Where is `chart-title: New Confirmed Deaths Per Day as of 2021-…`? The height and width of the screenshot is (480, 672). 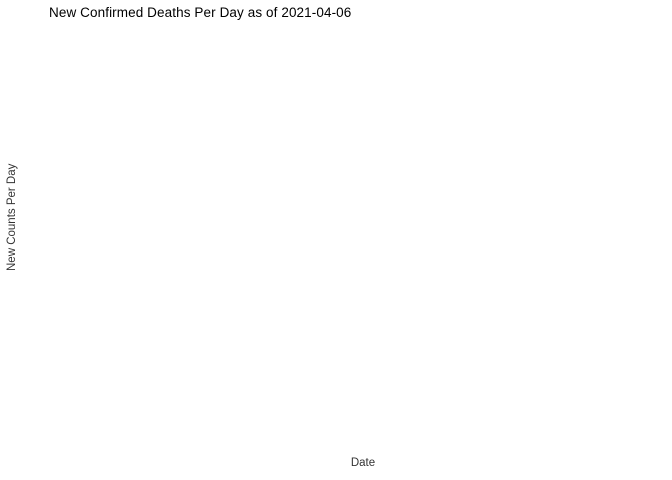 chart-title: New Confirmed Deaths Per Day as of 2021-… is located at coordinates (200, 12).